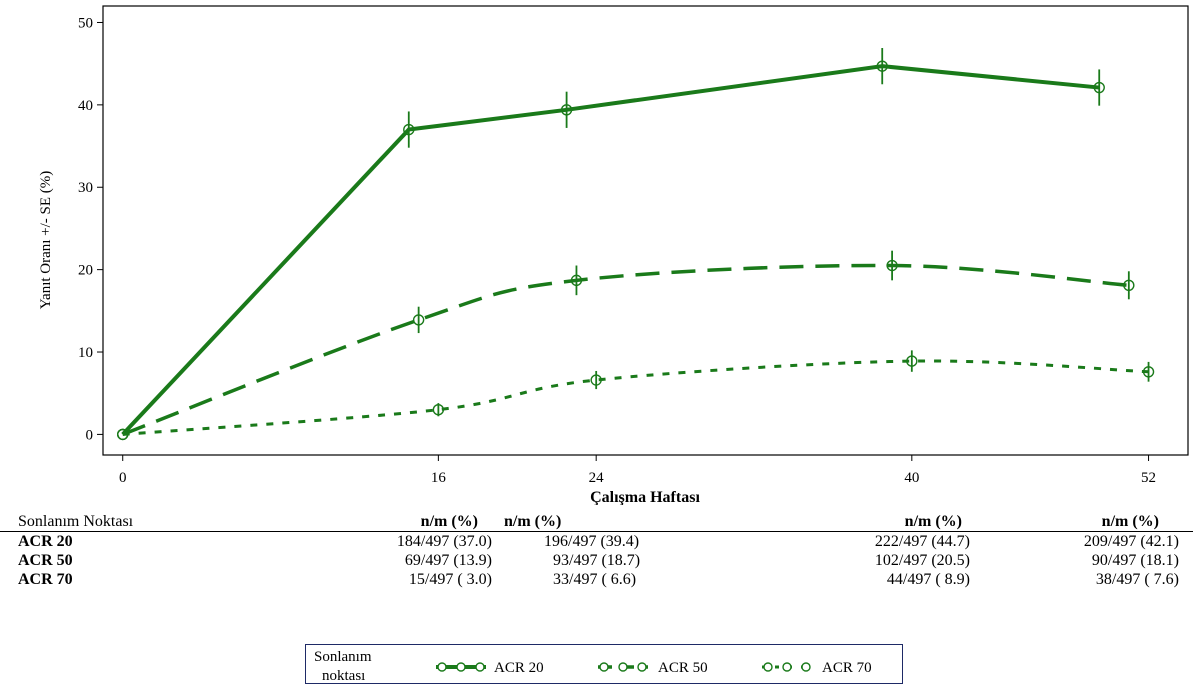 This screenshot has width=1193, height=686. I want to click on table-cell: 102/497 (20.5), so click(922, 560).